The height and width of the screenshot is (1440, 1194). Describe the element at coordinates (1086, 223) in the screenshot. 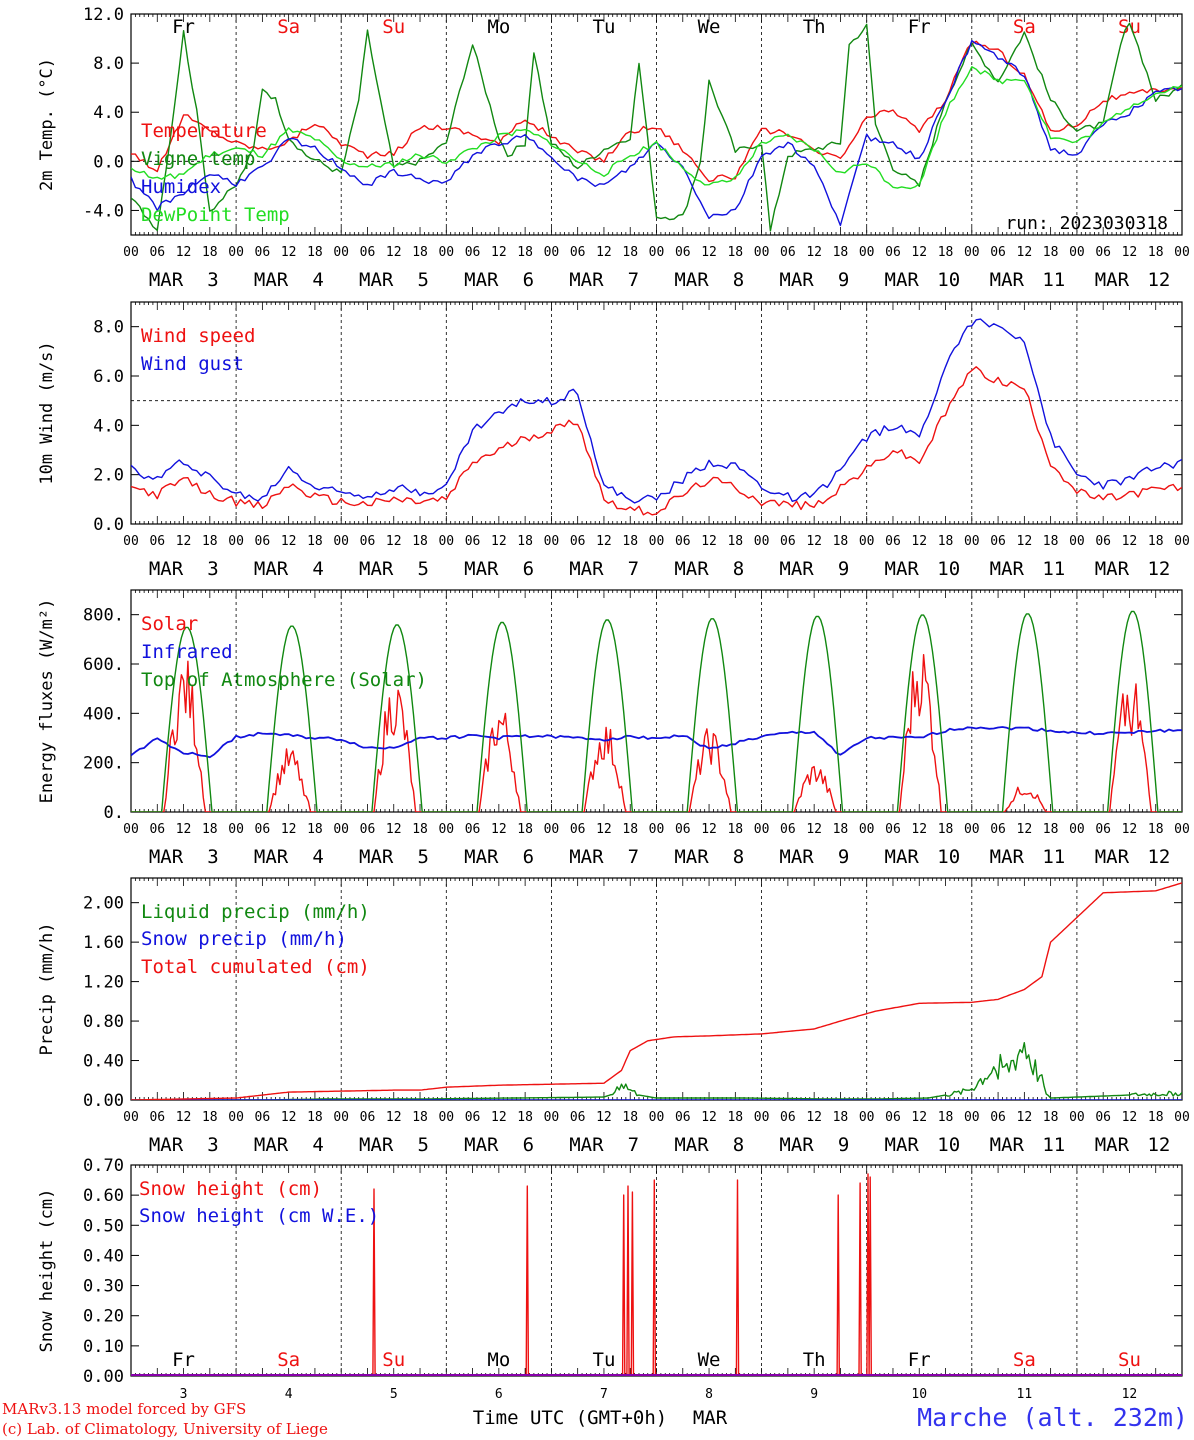

I see `run-label: run: 2023030318` at that location.